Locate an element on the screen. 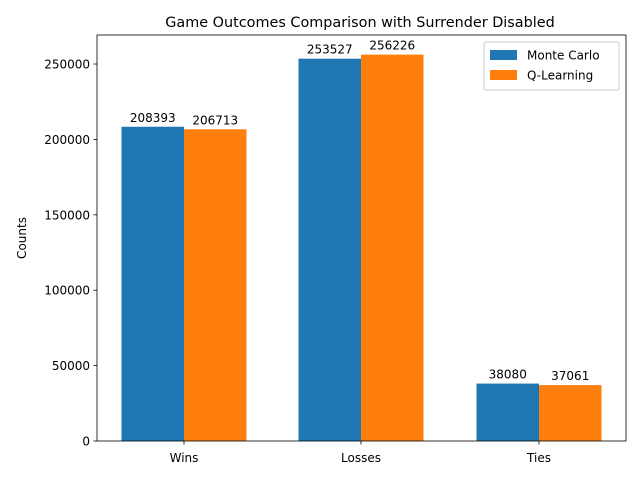  x-tick-label: Losses is located at coordinates (361, 458).